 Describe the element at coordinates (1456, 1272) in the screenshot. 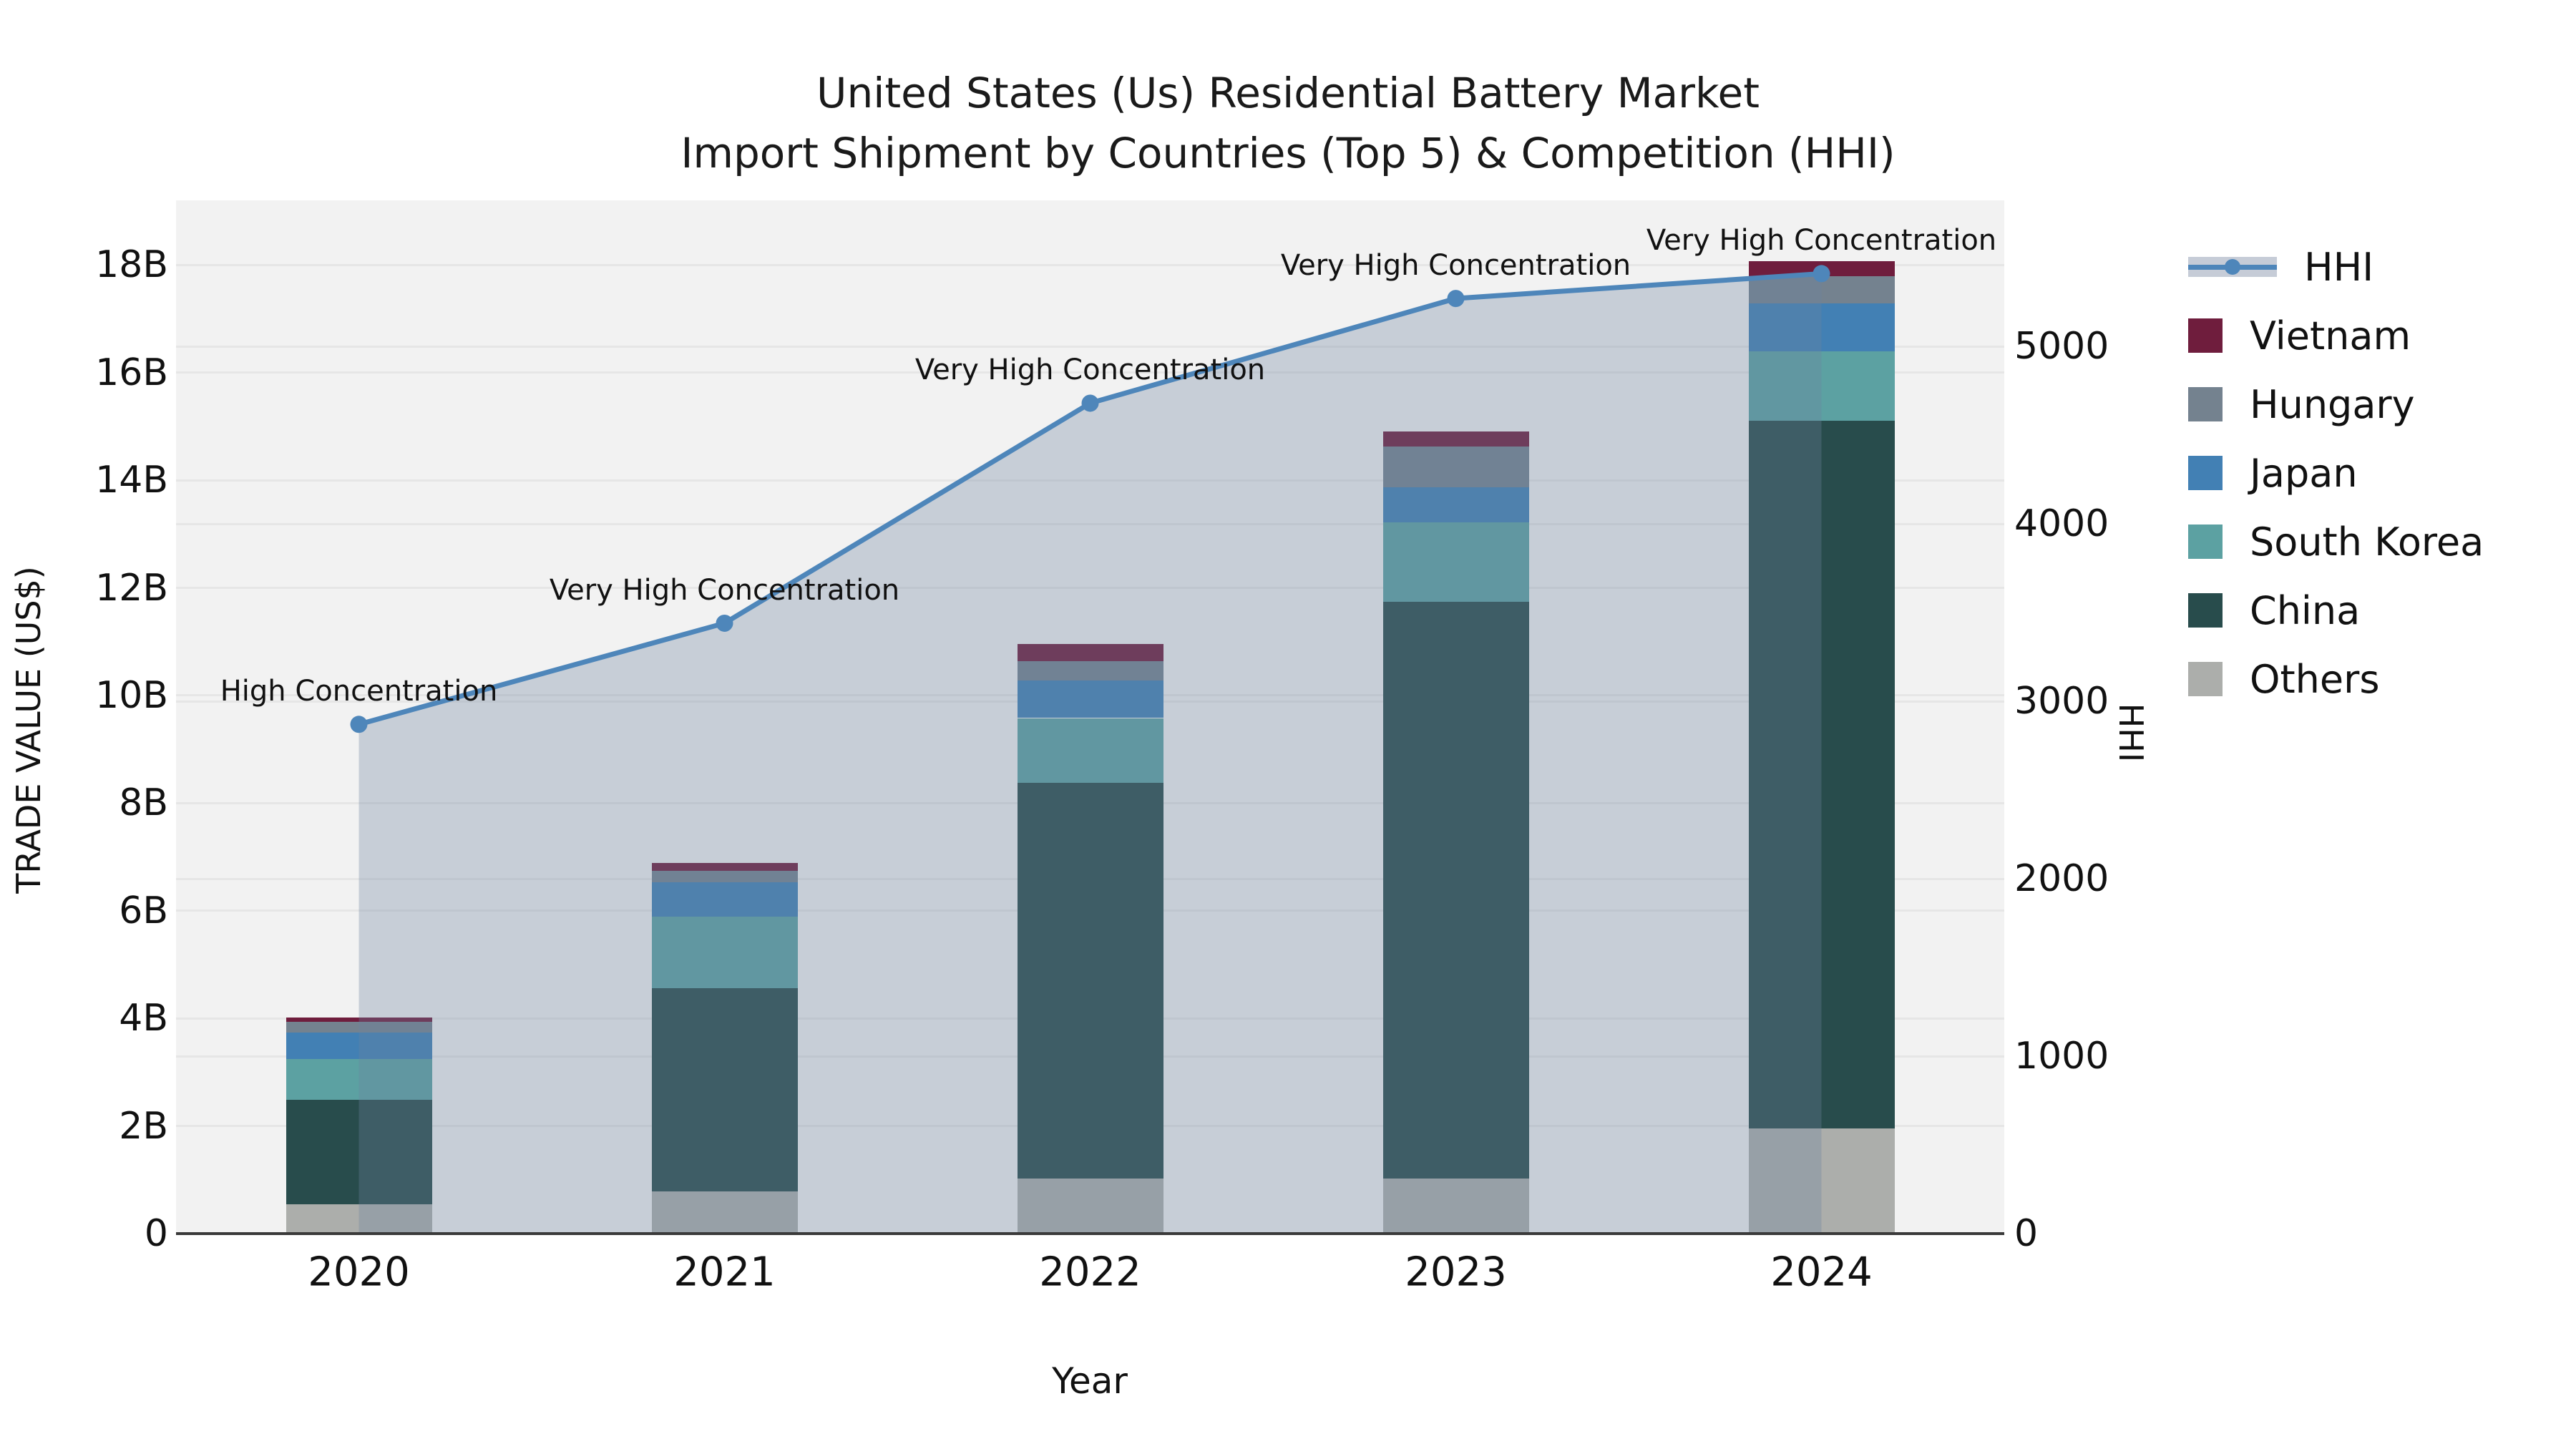

I see `x-tick-label-2023: 2023` at that location.